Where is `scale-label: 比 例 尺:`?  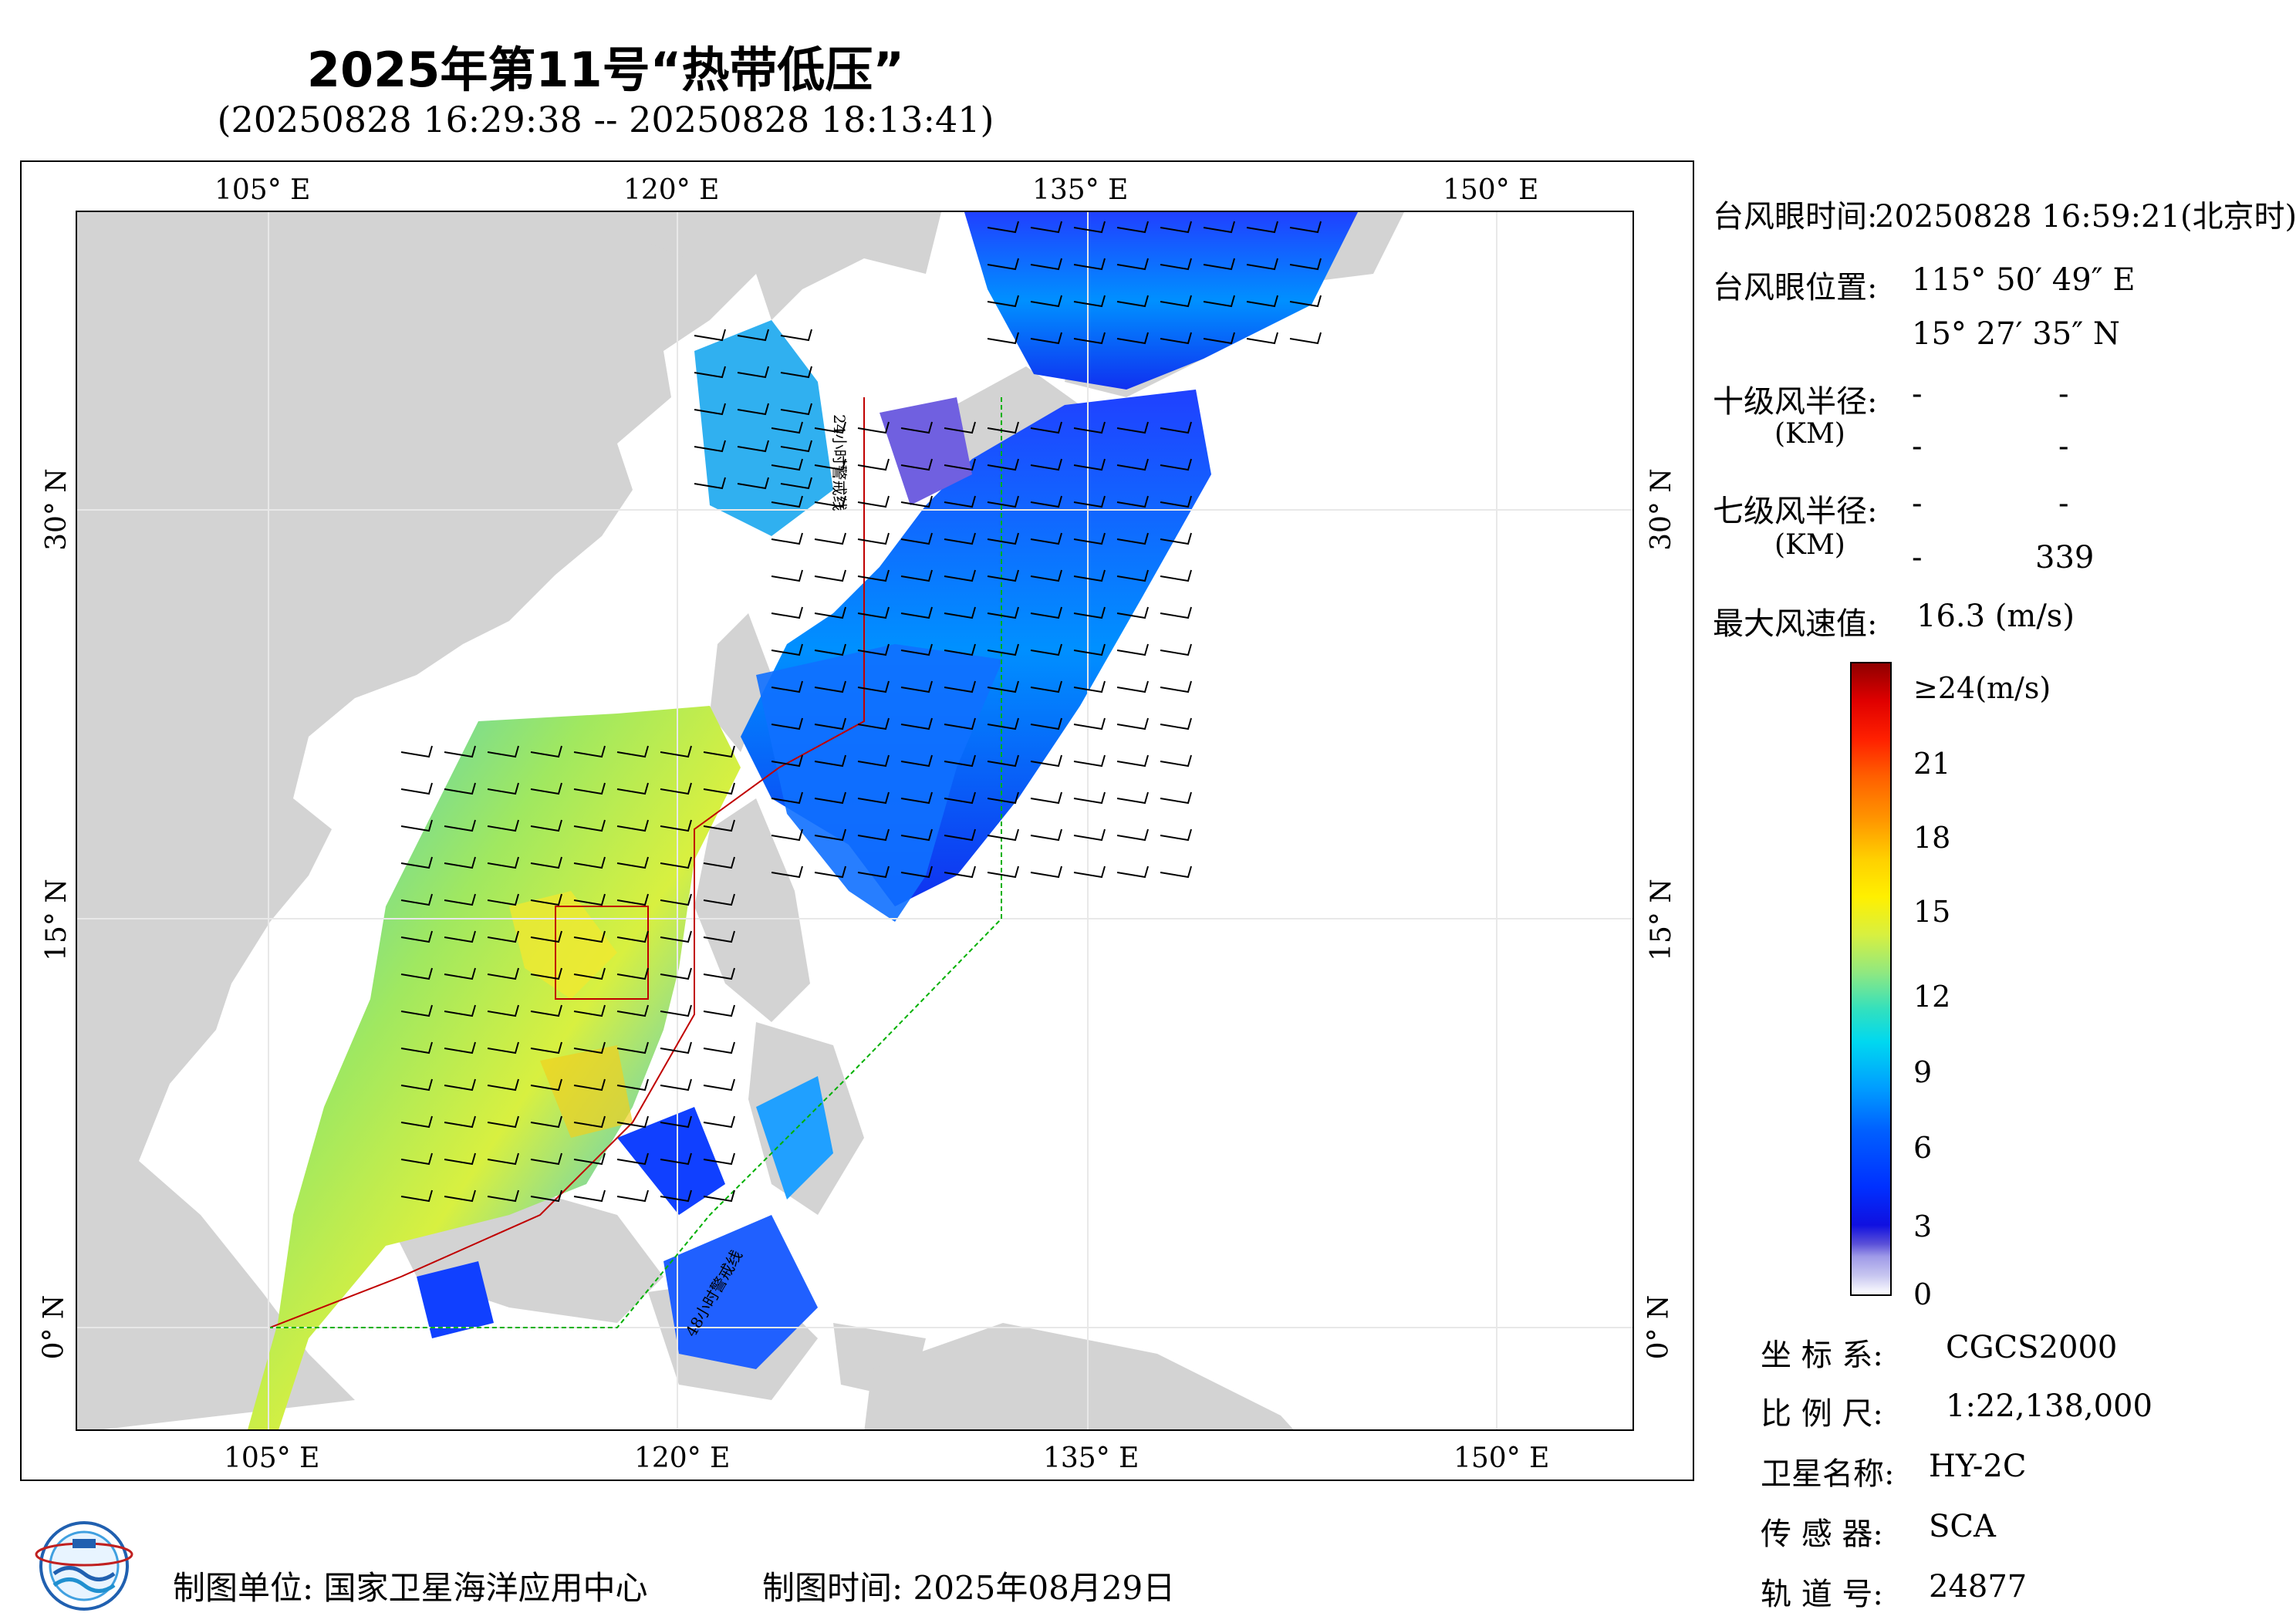 scale-label: 比 例 尺: is located at coordinates (1822, 1414).